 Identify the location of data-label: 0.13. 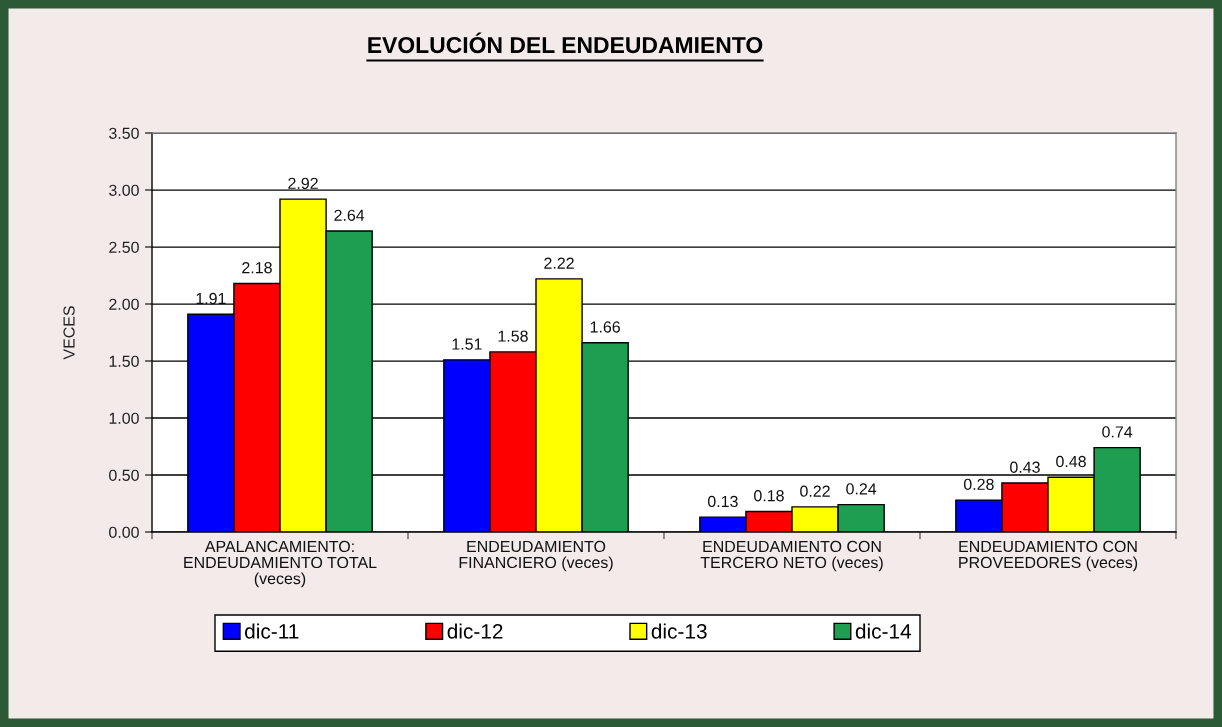
(722, 501).